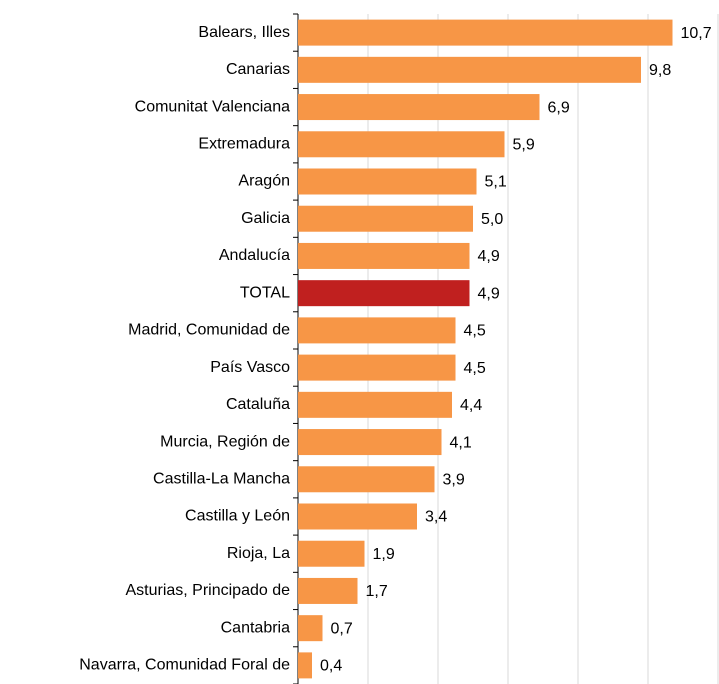 The width and height of the screenshot is (719, 684). Describe the element at coordinates (660, 70) in the screenshot. I see `value-label: 9,8` at that location.